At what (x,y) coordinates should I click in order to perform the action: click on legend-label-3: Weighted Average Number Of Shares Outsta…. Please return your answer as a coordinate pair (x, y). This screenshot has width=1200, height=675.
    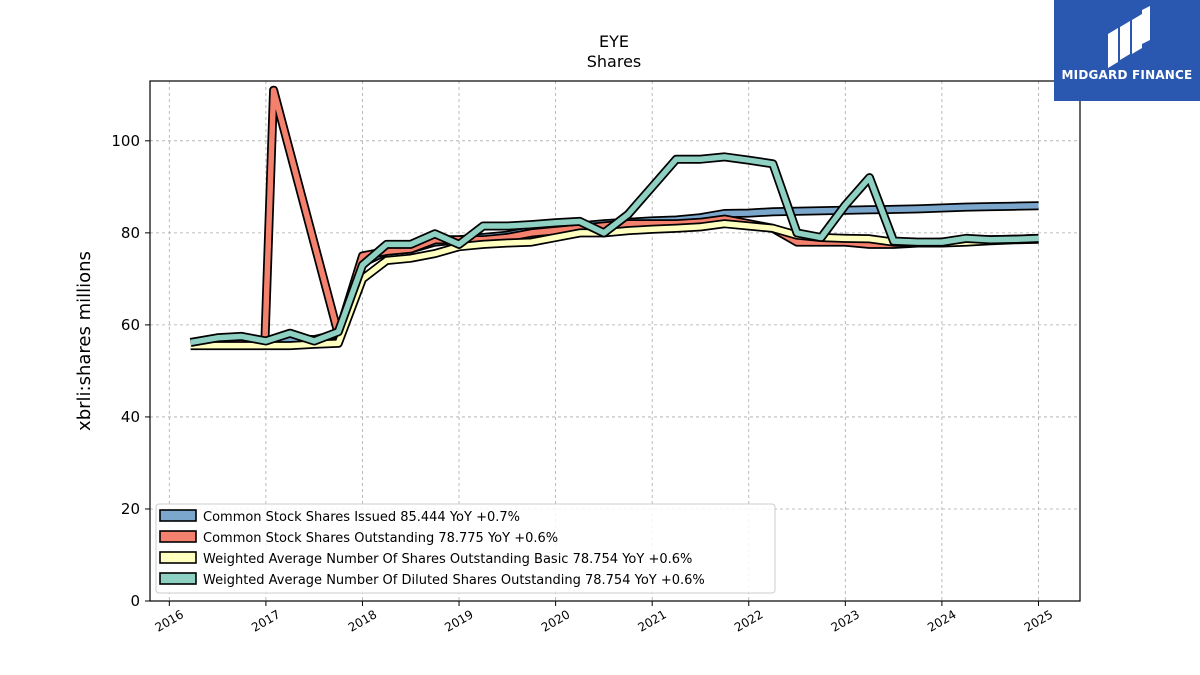
    Looking at the image, I should click on (447, 559).